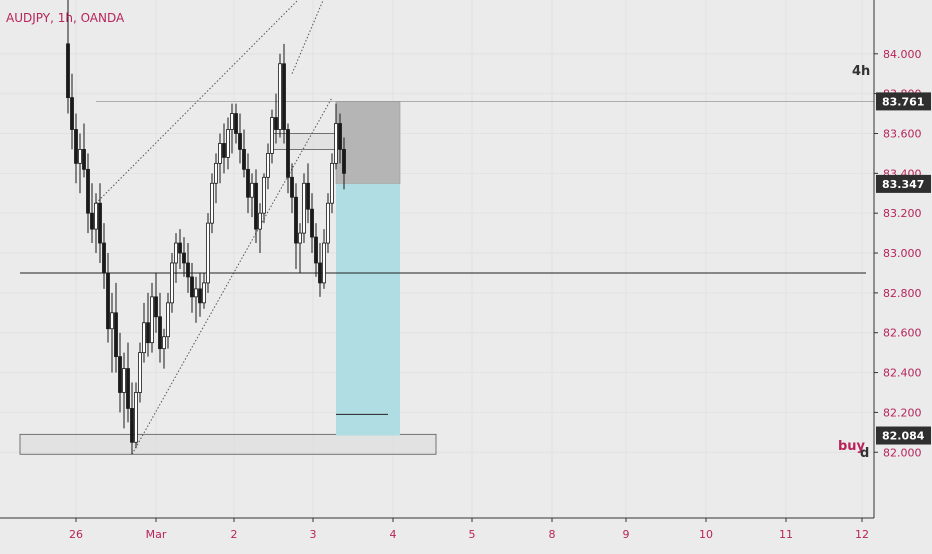  I want to click on annotation-4h: 4h, so click(861, 71).